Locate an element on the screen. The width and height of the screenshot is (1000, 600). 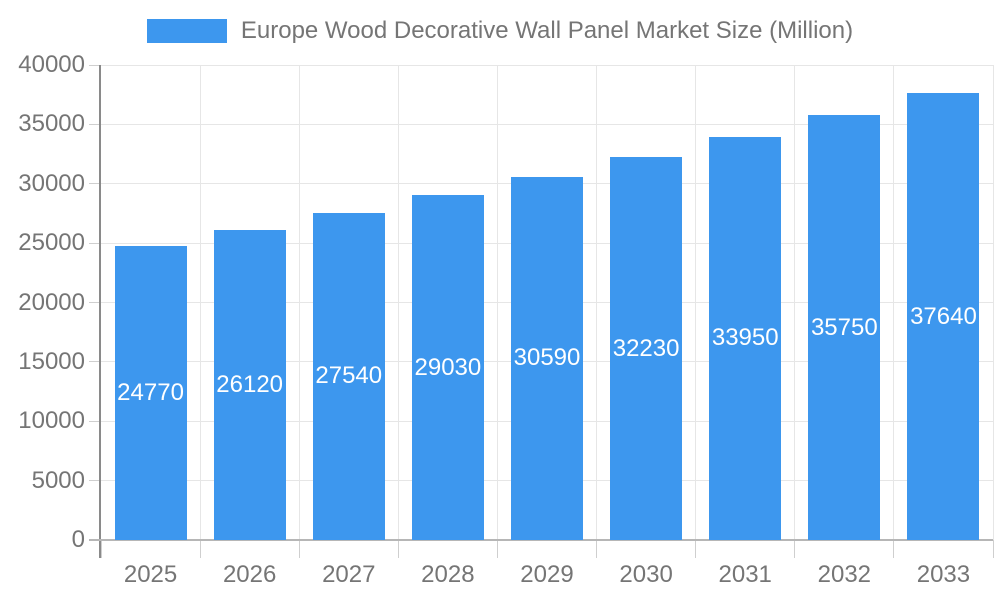
x-axis-tick-label: 2028 is located at coordinates (448, 574).